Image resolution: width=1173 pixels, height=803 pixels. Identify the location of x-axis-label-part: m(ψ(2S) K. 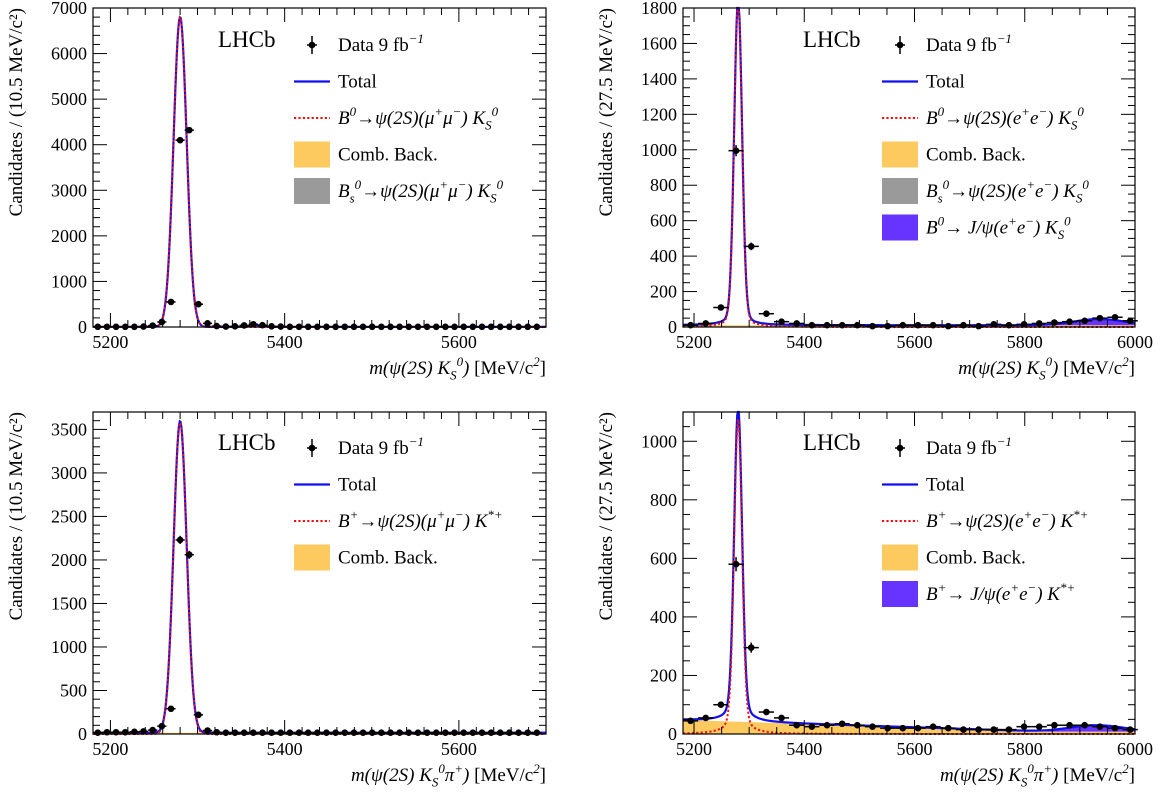
(999, 368).